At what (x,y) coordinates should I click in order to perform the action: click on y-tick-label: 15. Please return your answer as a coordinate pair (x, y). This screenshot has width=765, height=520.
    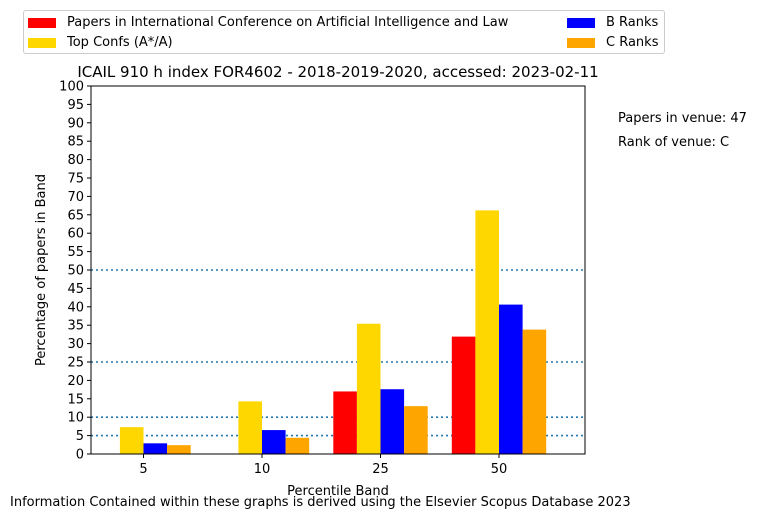
    Looking at the image, I should click on (75, 399).